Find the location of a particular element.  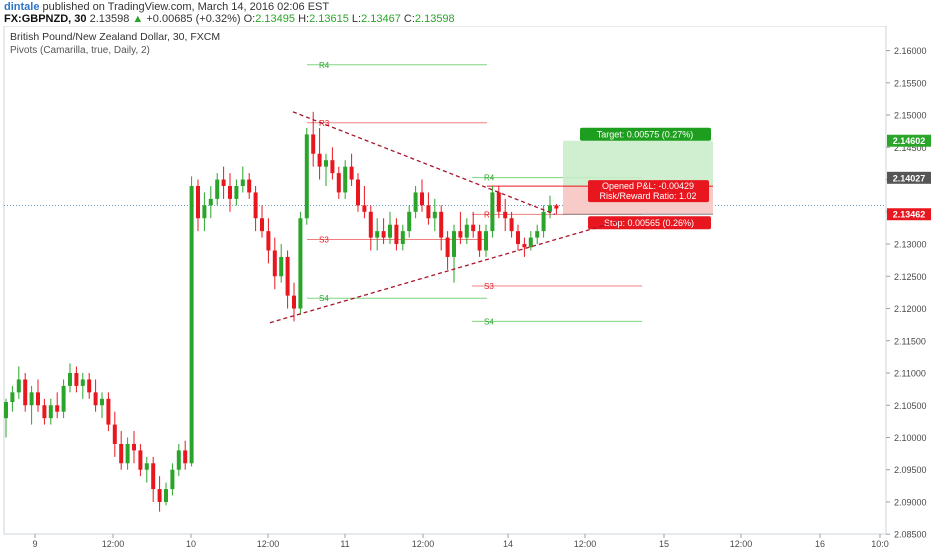

rr-label: Risk/Reward Ratio: 1.02 is located at coordinates (647, 196).